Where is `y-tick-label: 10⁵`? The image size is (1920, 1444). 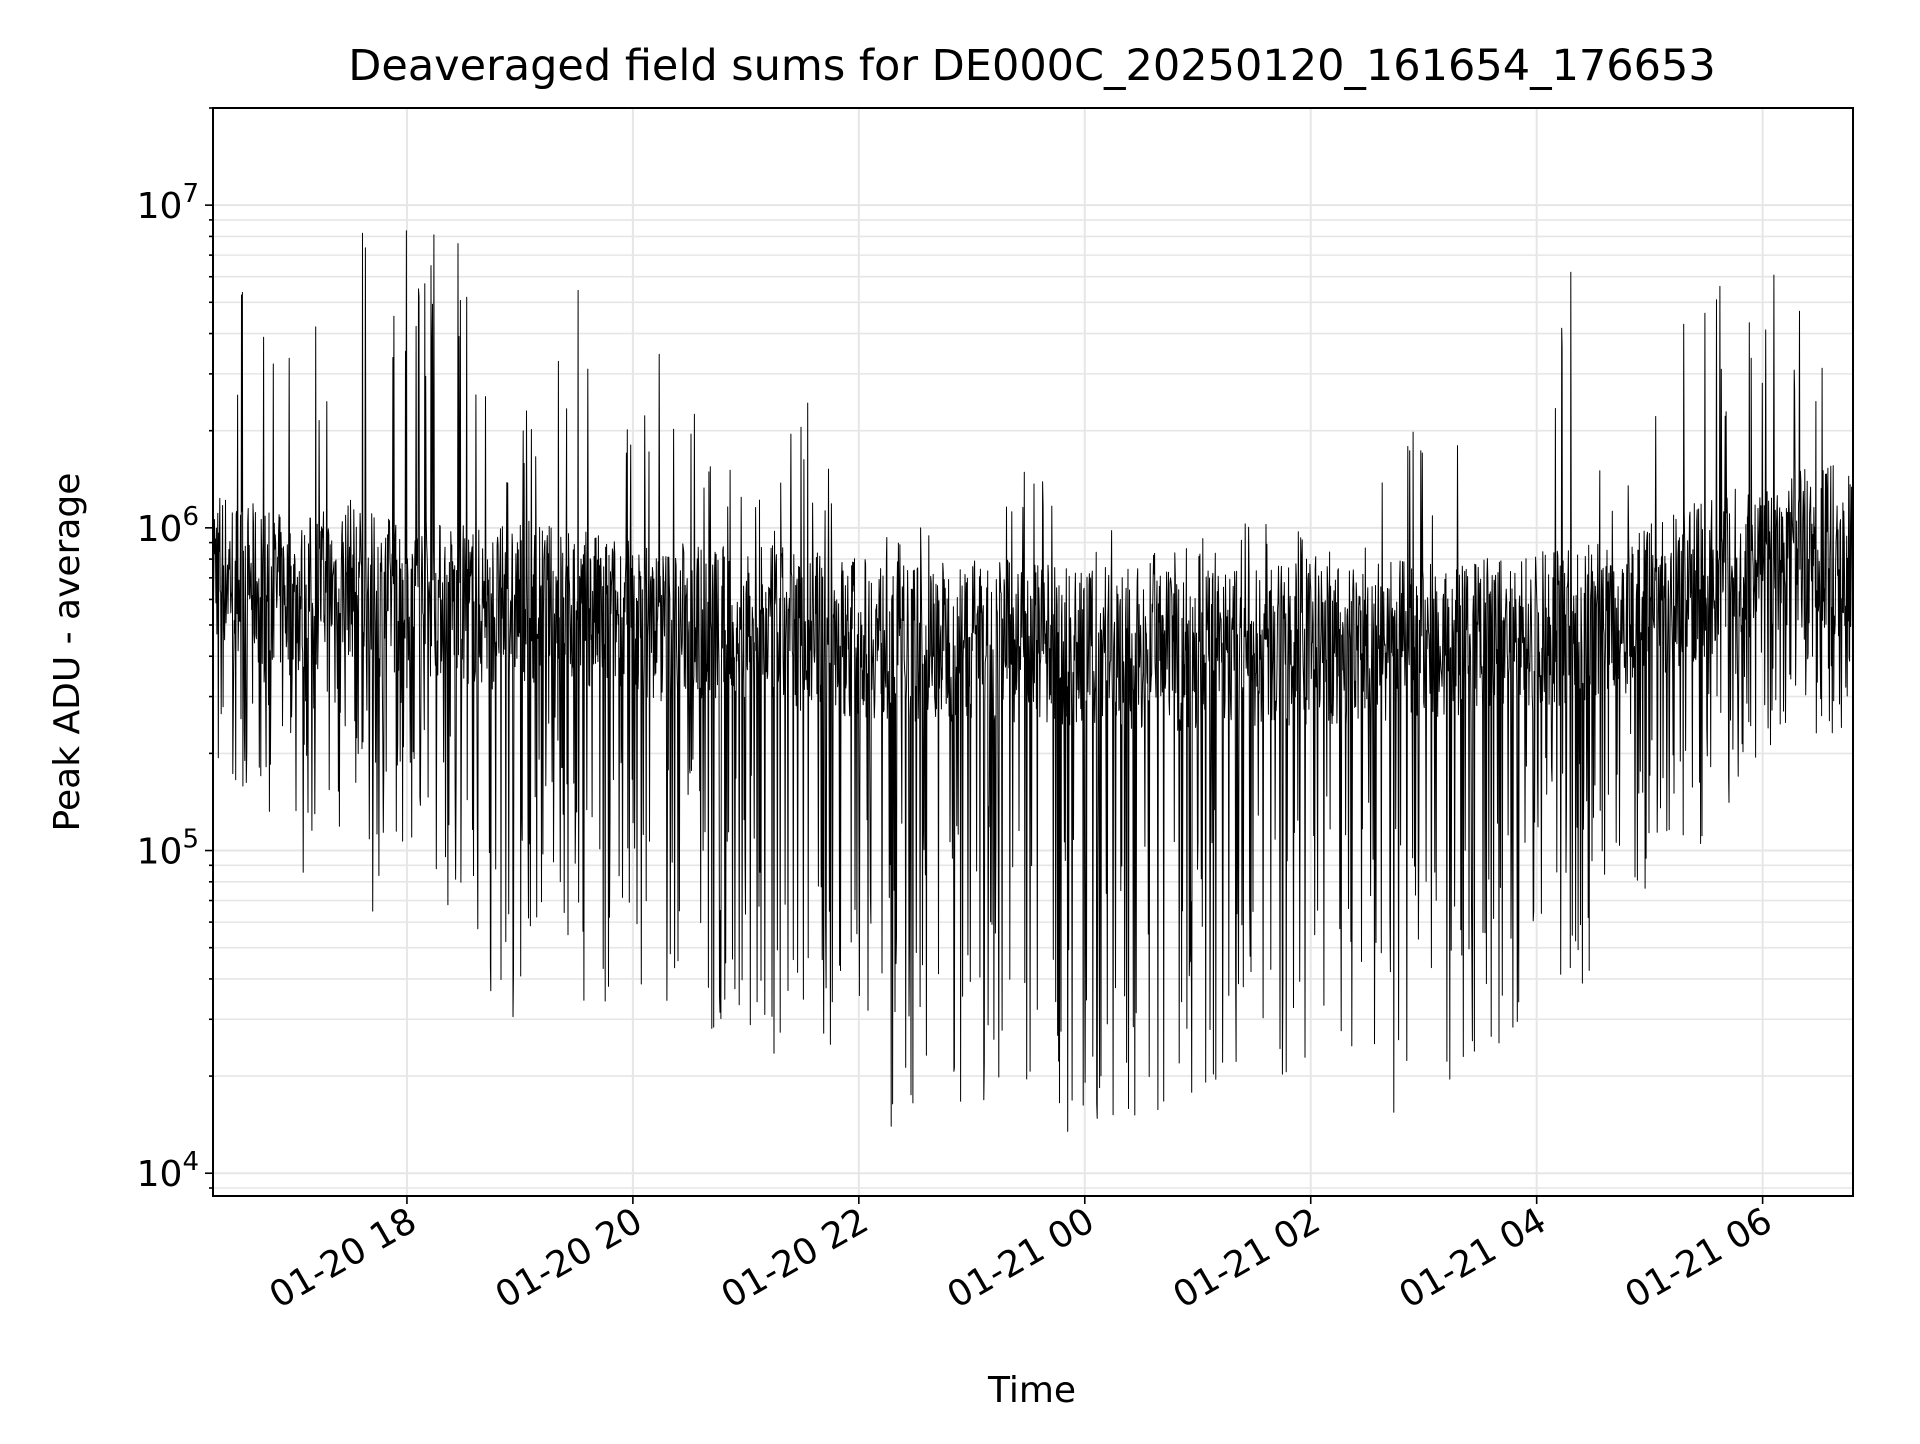
y-tick-label: 10⁵ is located at coordinates (168, 849).